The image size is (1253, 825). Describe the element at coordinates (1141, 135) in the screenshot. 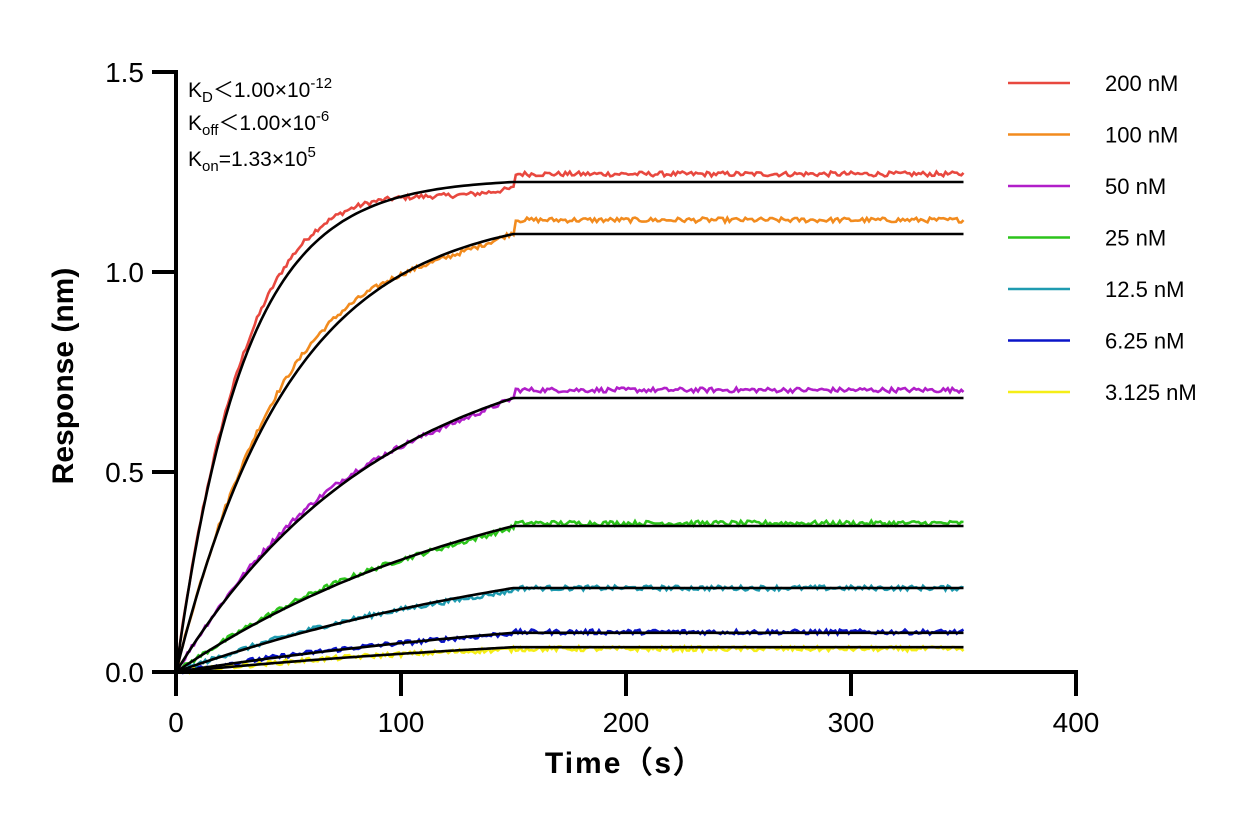

I see `legend-label-100-nM: 100 nM` at that location.